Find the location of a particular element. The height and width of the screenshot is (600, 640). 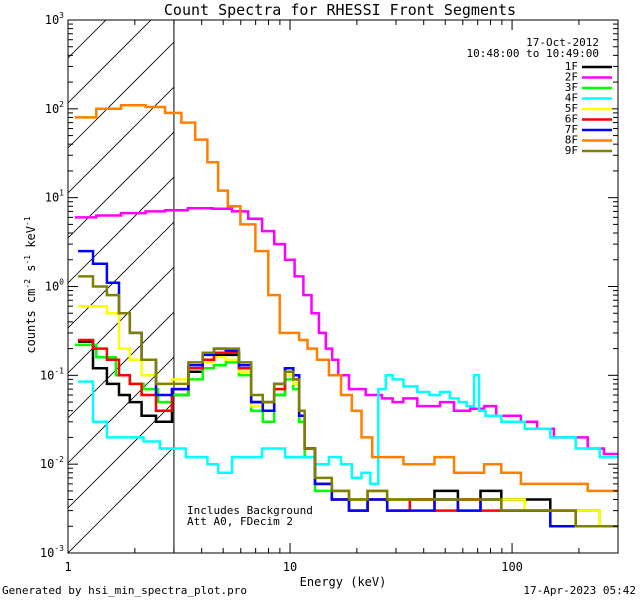

y-tick-label: 10⁰ is located at coordinates (54, 286).